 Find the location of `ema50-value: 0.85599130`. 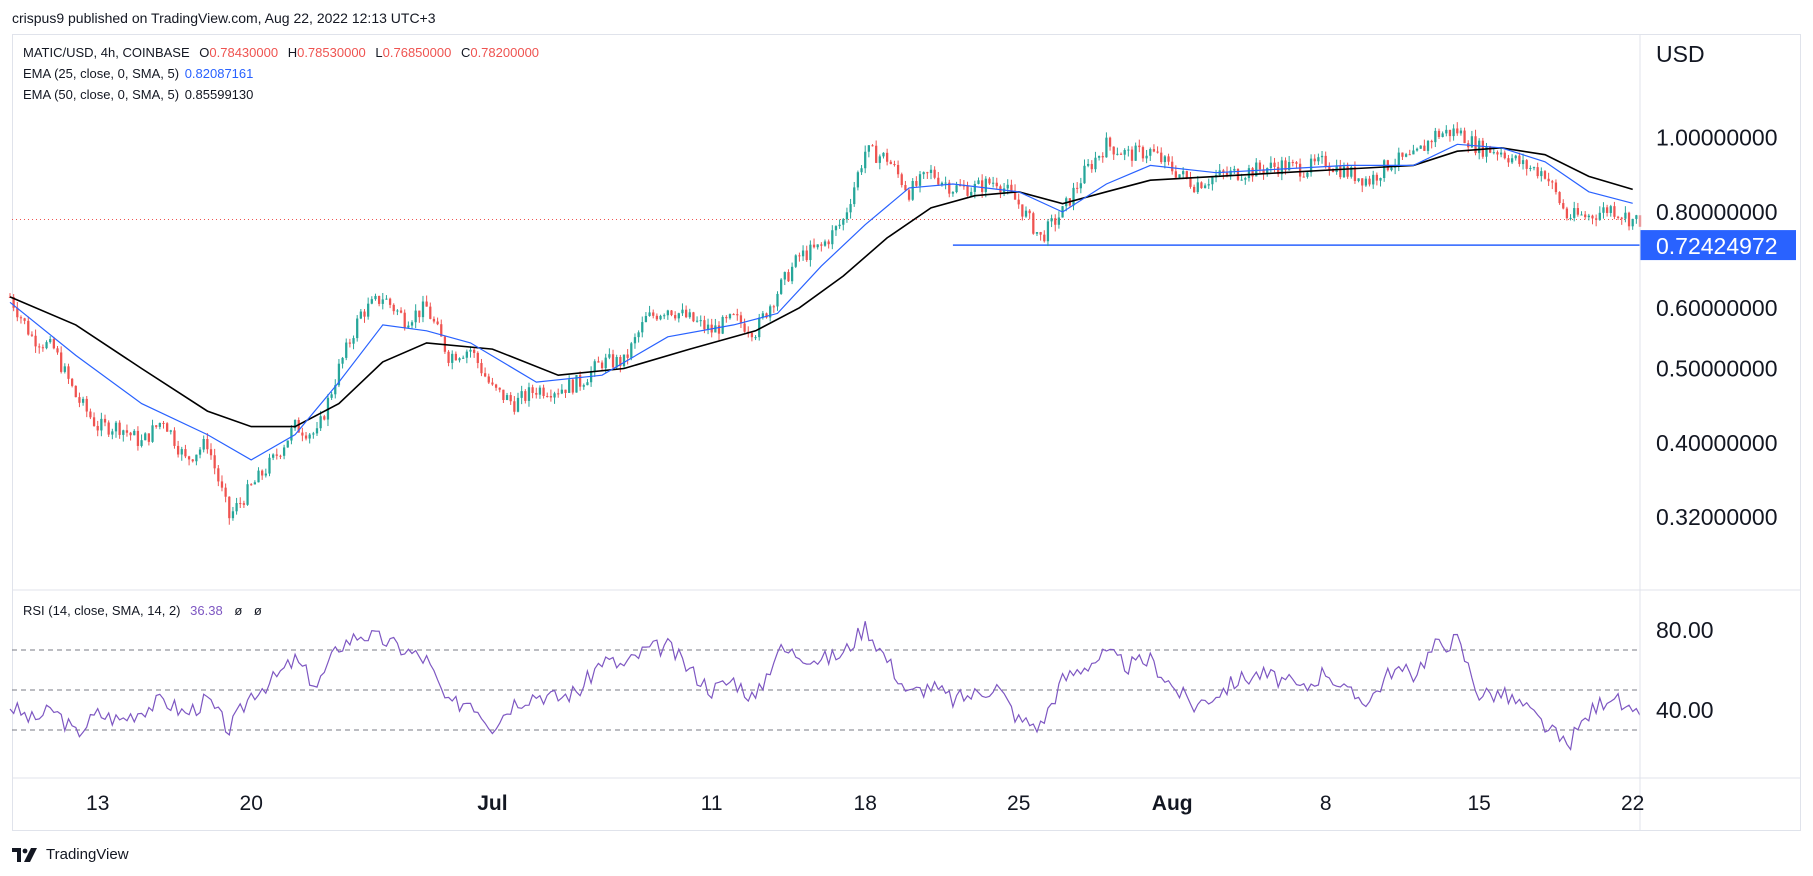

ema50-value: 0.85599130 is located at coordinates (219, 94).